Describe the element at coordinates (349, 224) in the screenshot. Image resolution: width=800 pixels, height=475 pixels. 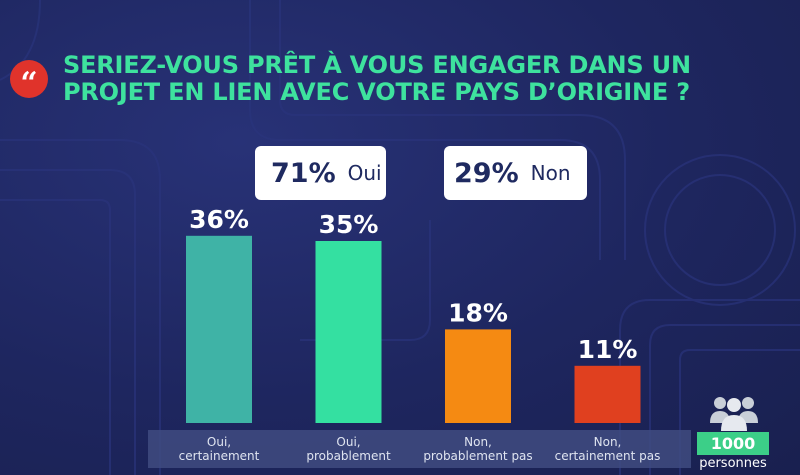
I see `bar-value-label-2: 35%` at that location.